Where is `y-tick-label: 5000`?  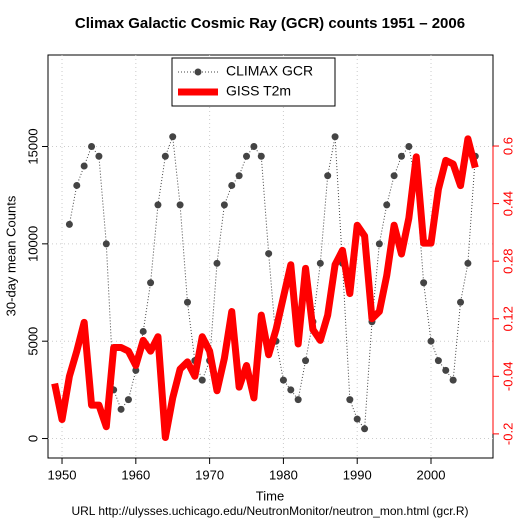 y-tick-label: 5000 is located at coordinates (32, 341).